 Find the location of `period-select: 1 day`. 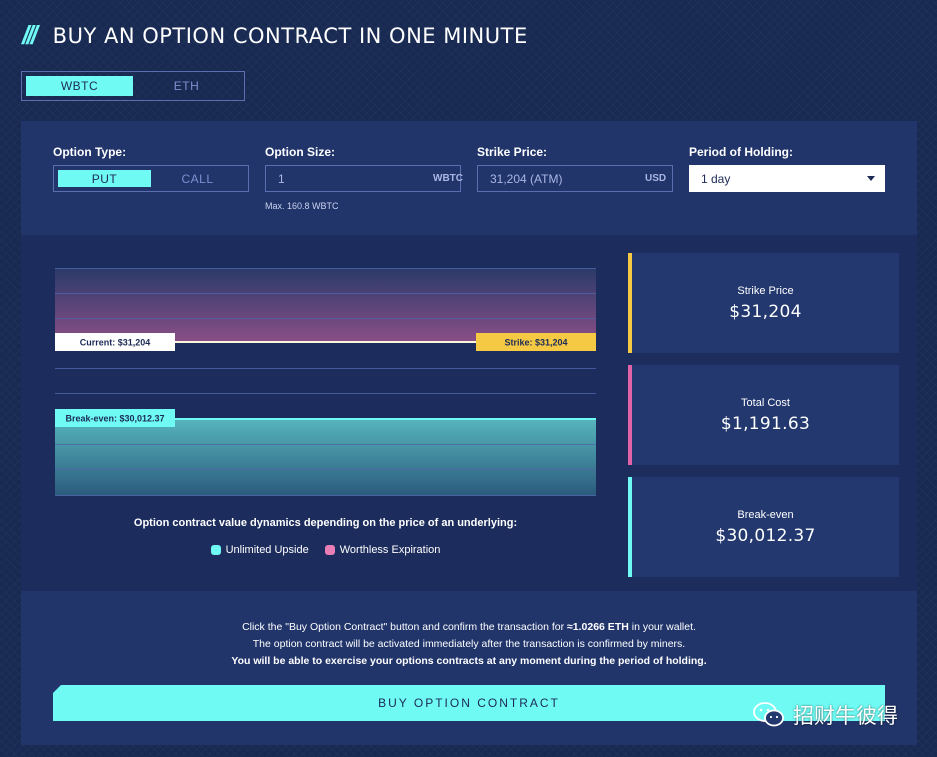

period-select: 1 day is located at coordinates (787, 178).